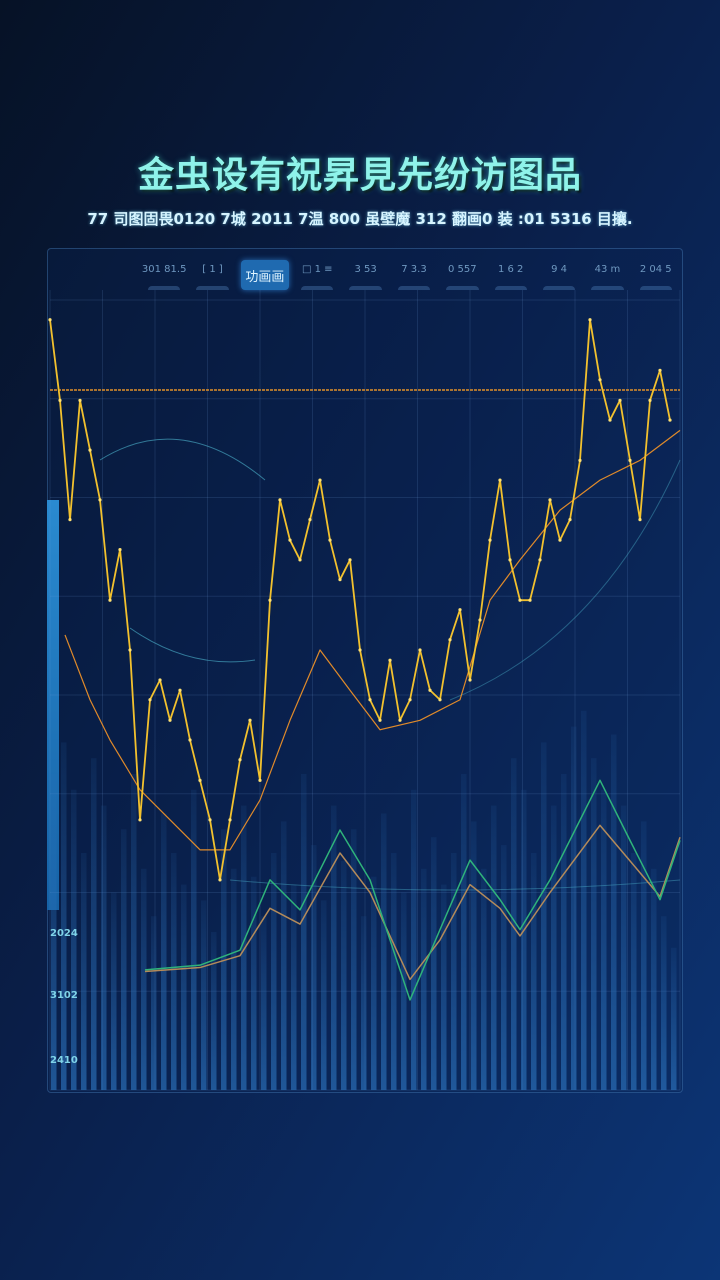 Image resolution: width=720 pixels, height=1280 pixels. What do you see at coordinates (511, 275) in the screenshot?
I see `tab-7: 1 6 2` at bounding box center [511, 275].